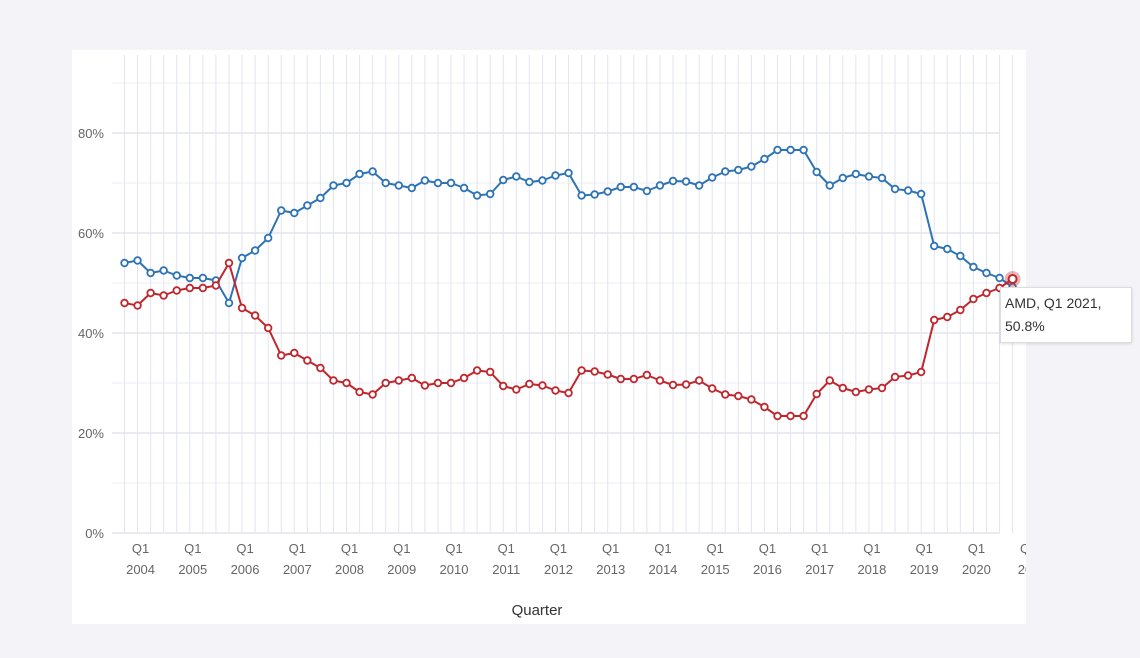 This screenshot has height=658, width=1140. What do you see at coordinates (1012, 279) in the screenshot?
I see `hover-point` at bounding box center [1012, 279].